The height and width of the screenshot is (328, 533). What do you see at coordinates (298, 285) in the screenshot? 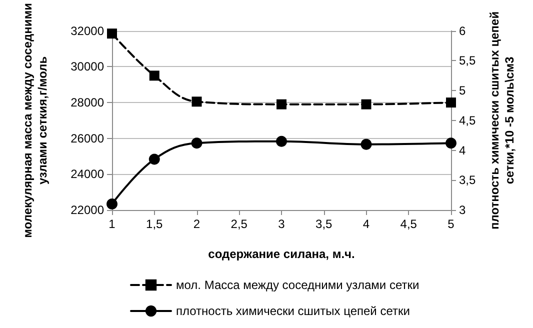
I see `legend-label: мол. Масса между соседними узлами сетки` at bounding box center [298, 285].